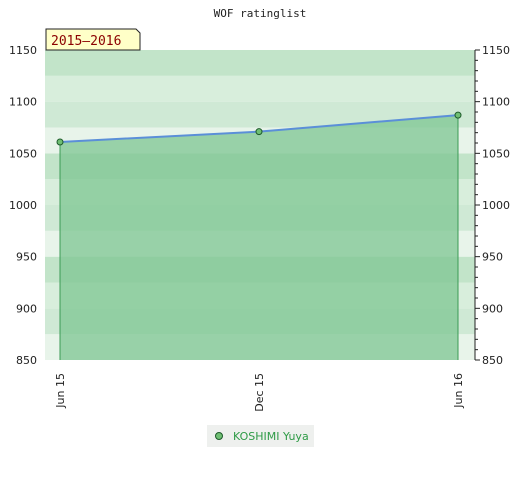 This screenshot has width=520, height=480. I want to click on left-y-axis: 850 900 950 1000 1050 1100 1150, so click(23, 205).